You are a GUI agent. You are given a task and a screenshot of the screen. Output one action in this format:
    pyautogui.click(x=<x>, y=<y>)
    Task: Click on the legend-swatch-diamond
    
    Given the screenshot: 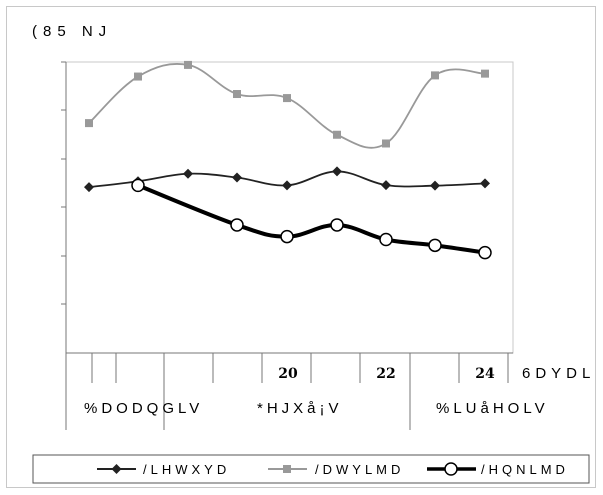 What is the action you would take?
    pyautogui.click(x=116, y=469)
    